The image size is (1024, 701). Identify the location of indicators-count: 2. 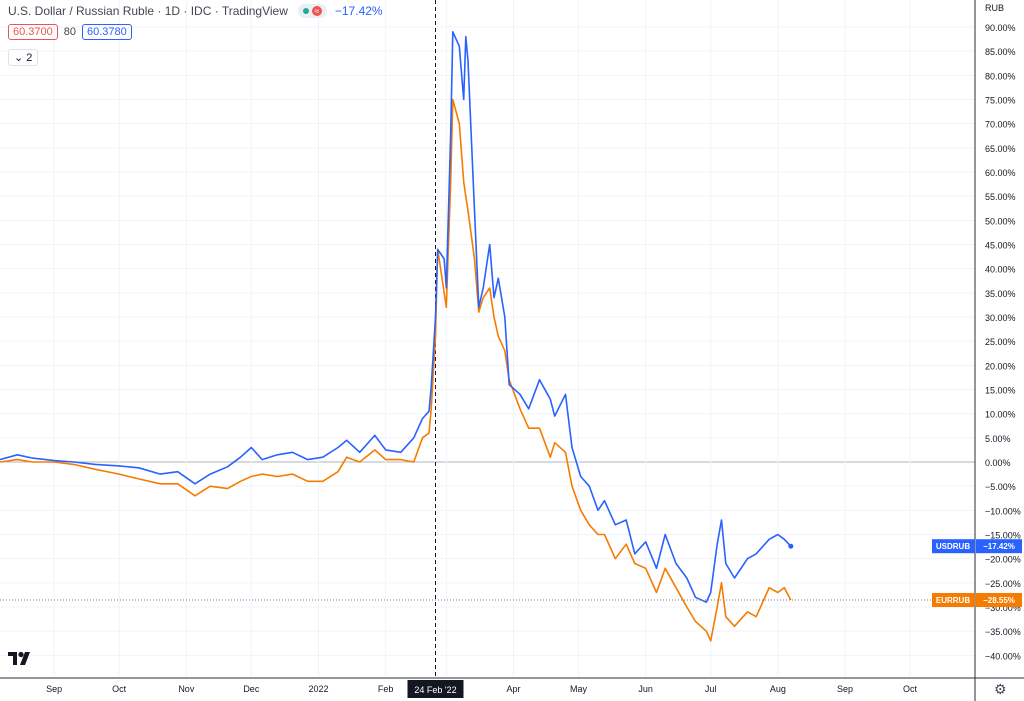
(29, 58).